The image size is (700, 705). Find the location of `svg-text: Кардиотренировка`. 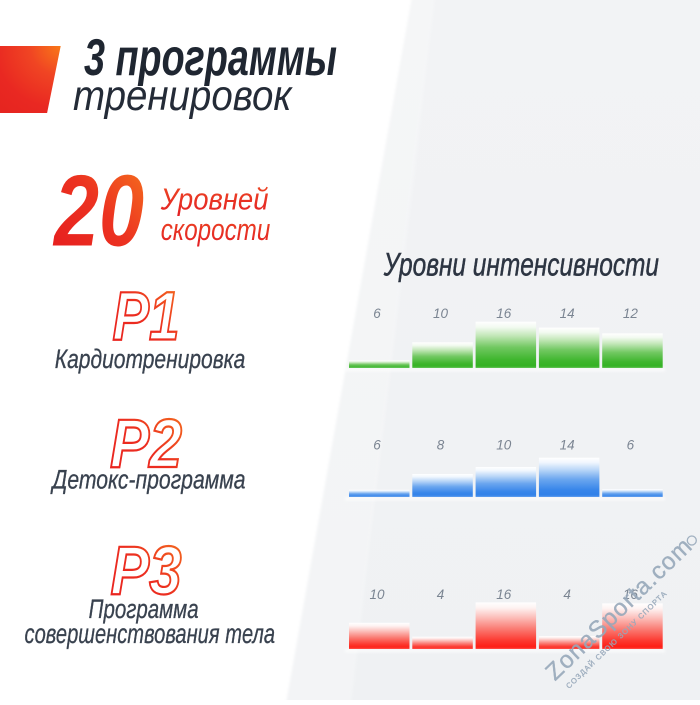

svg-text: Кардиотренировка is located at coordinates (150, 359).